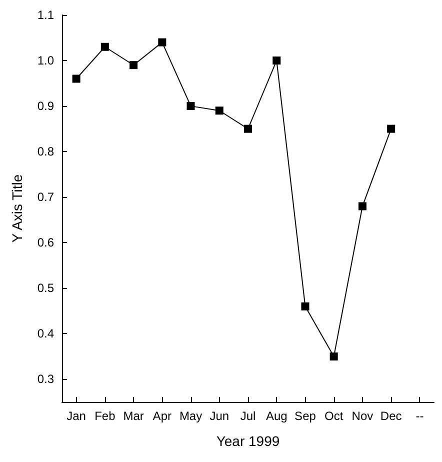  What do you see at coordinates (162, 416) in the screenshot?
I see `x-tick-label: Apr` at bounding box center [162, 416].